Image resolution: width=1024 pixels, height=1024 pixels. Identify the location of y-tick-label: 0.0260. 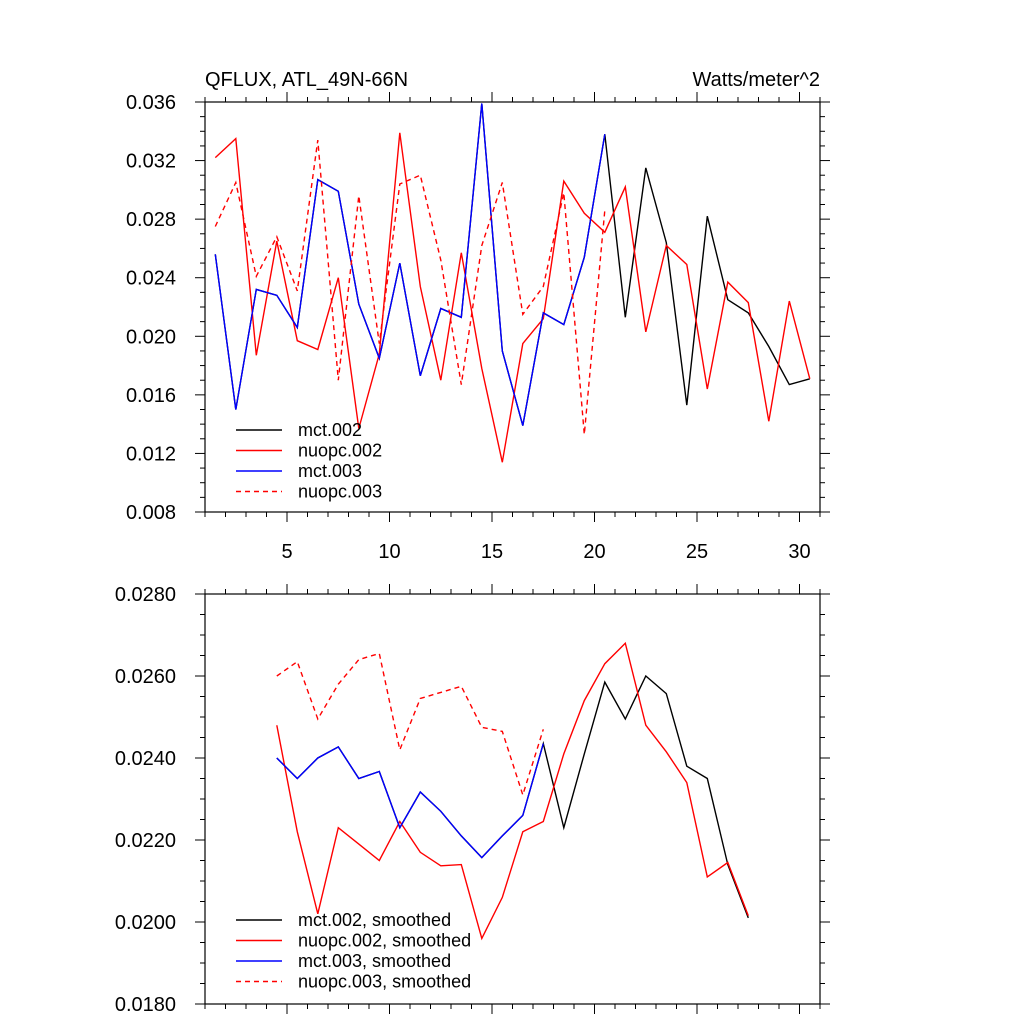
(145, 677).